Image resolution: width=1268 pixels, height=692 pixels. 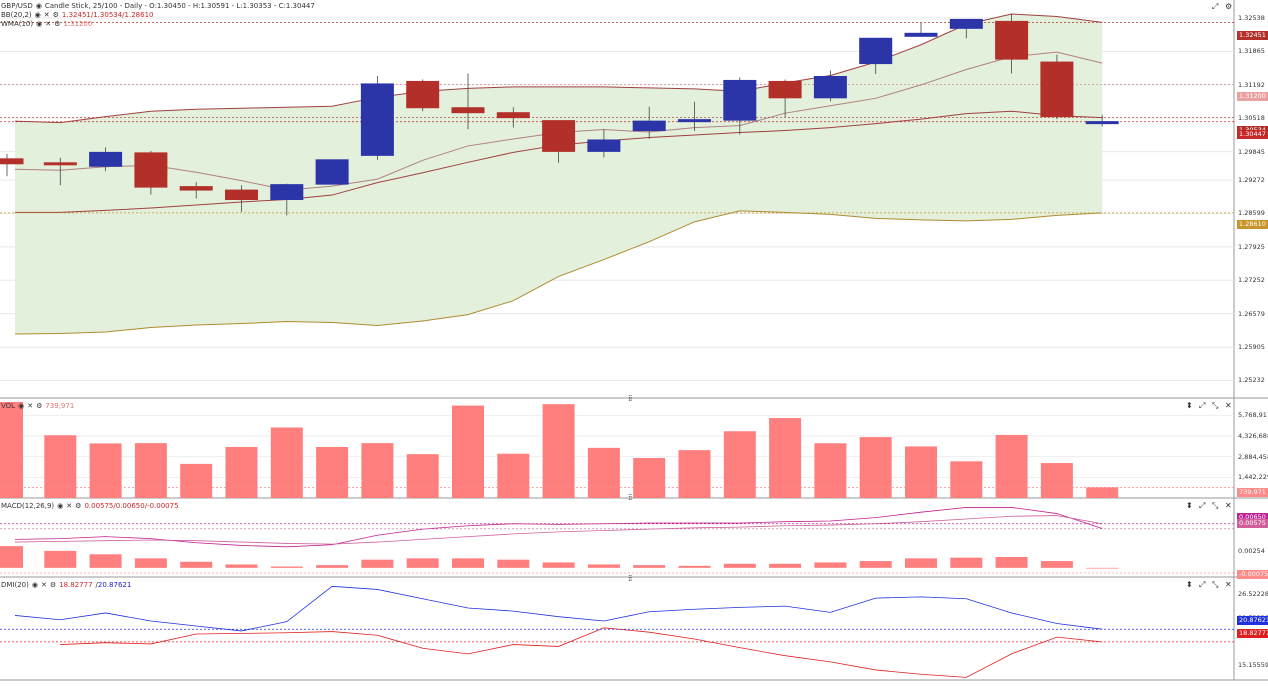 I want to click on volume-tick-label: 5,768,917, so click(x=1253, y=415).